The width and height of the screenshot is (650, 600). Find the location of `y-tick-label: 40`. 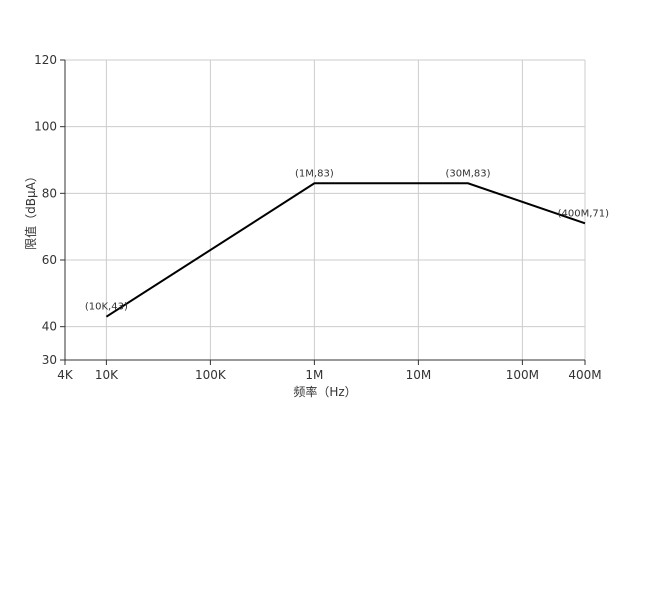

y-tick-label: 40 is located at coordinates (49, 327).